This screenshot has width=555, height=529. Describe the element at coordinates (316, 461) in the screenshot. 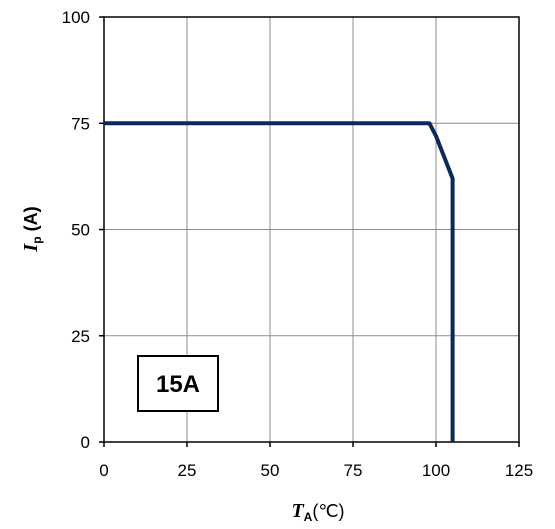

I see `x-axis-ticks: 0 25 50 75 100 125` at that location.